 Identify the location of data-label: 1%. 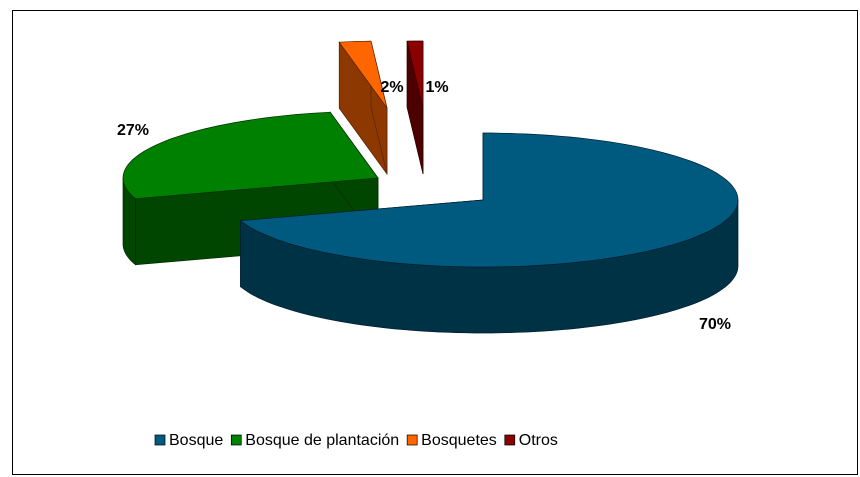
(436, 87).